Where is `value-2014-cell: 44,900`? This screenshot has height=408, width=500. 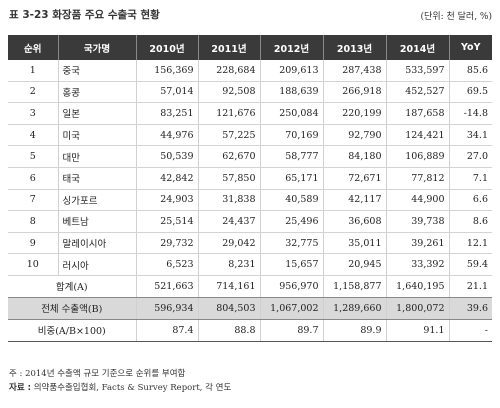 value-2014-cell: 44,900 is located at coordinates (418, 200).